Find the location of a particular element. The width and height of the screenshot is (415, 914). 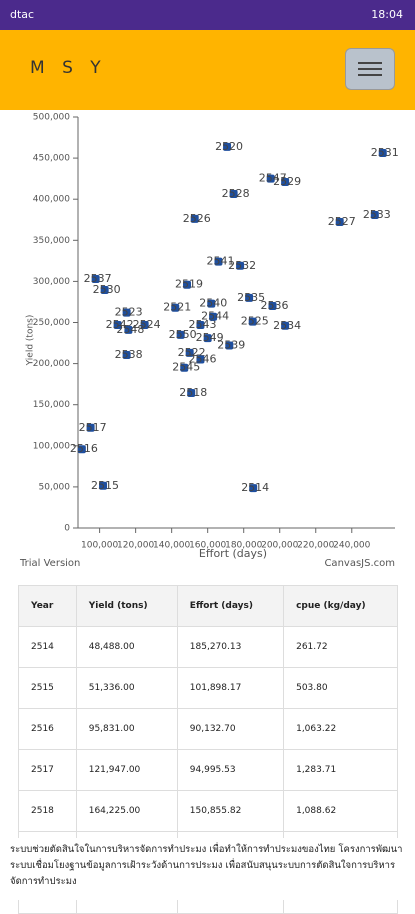

point-label: 2539 is located at coordinates (231, 345).